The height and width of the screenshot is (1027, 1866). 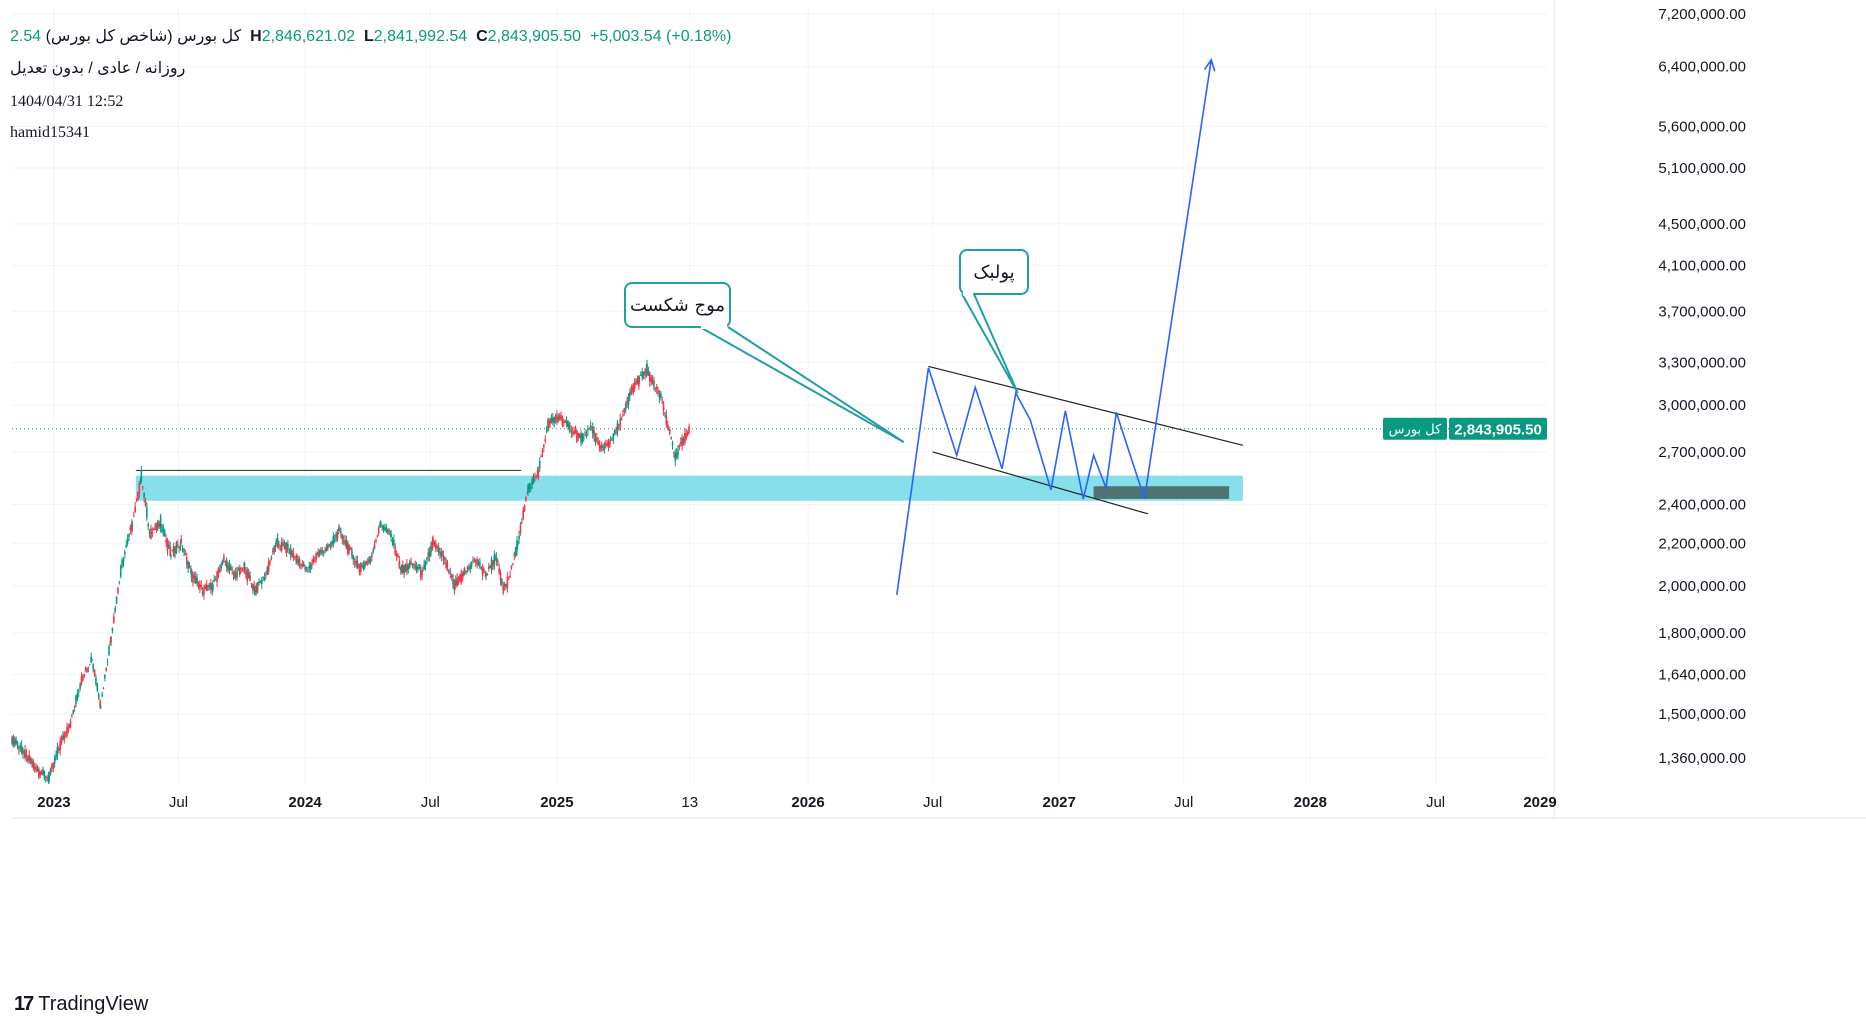 What do you see at coordinates (256, 36) in the screenshot?
I see `high-label: H` at bounding box center [256, 36].